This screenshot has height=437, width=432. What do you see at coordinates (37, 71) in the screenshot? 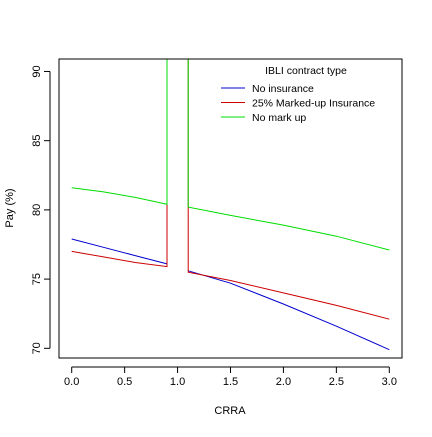
I see `y-tick-label: 90` at bounding box center [37, 71].